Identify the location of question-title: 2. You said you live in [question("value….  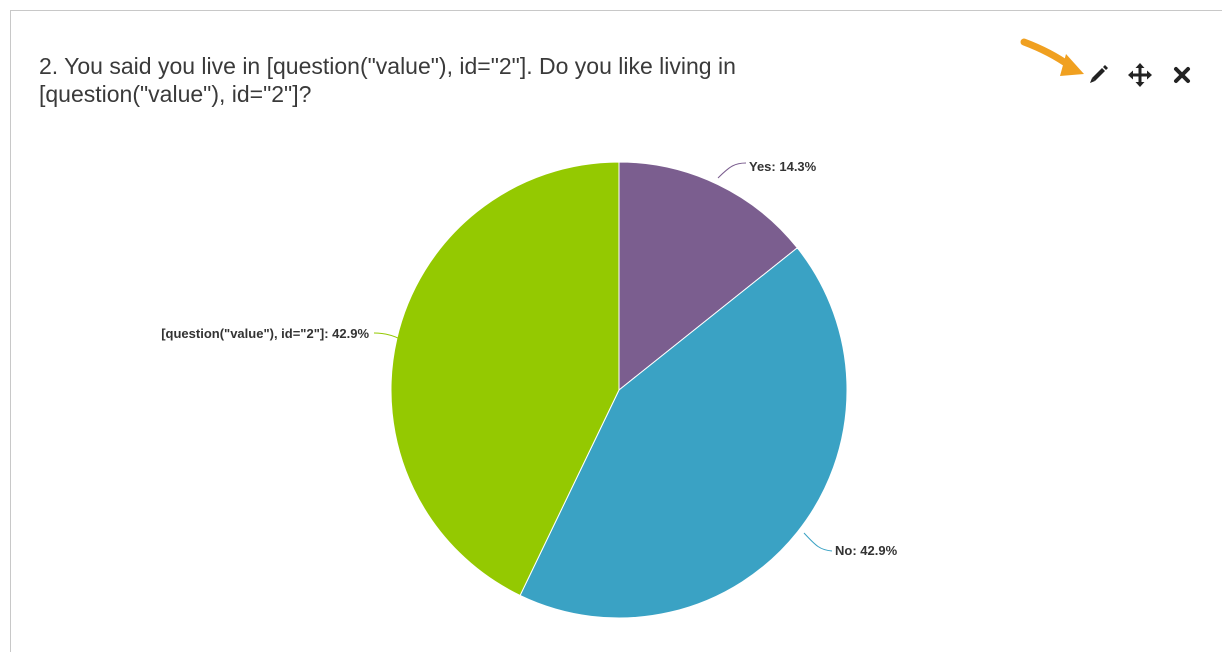
(387, 80).